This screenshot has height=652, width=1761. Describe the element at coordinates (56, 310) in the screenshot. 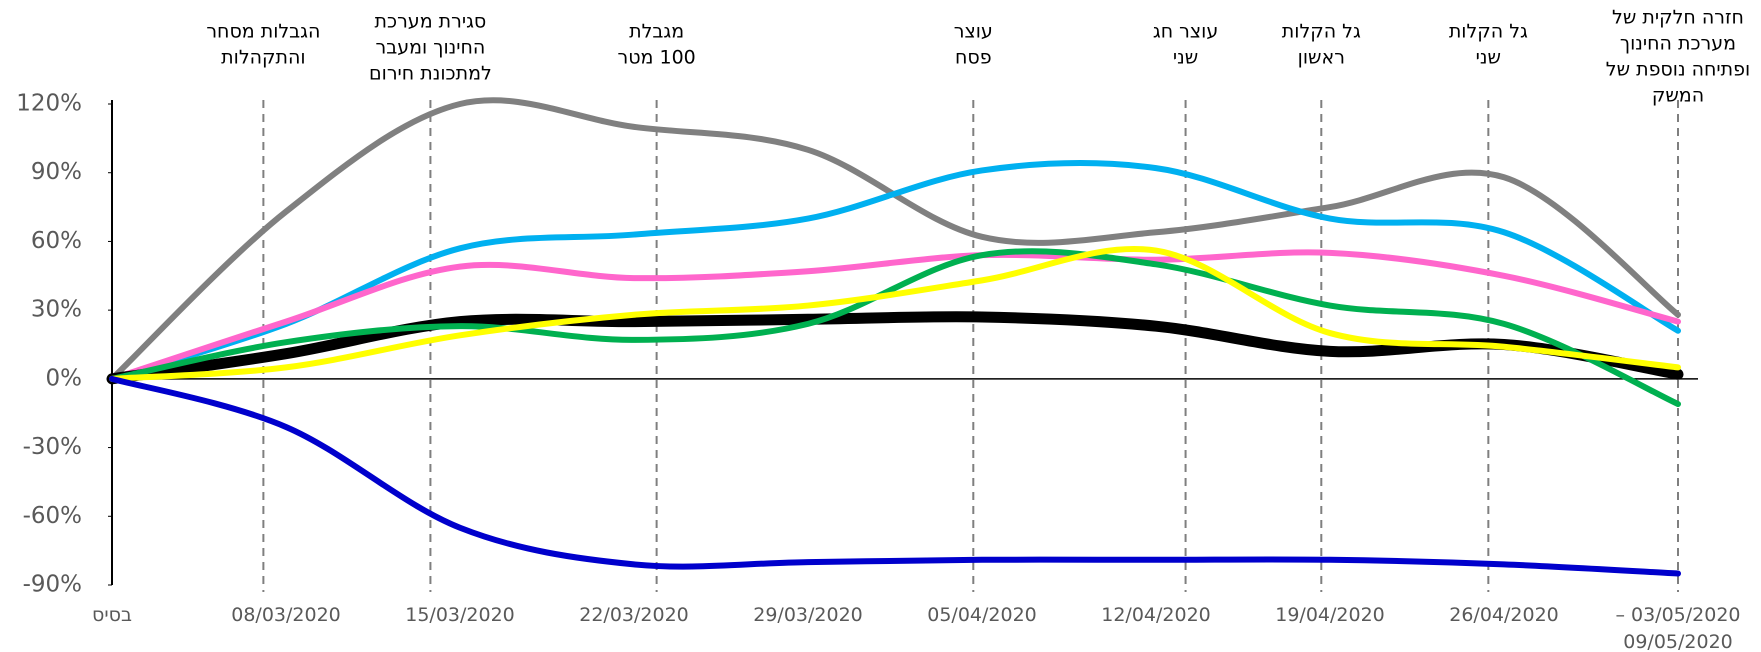

I see `y-tick-label: 30%` at that location.